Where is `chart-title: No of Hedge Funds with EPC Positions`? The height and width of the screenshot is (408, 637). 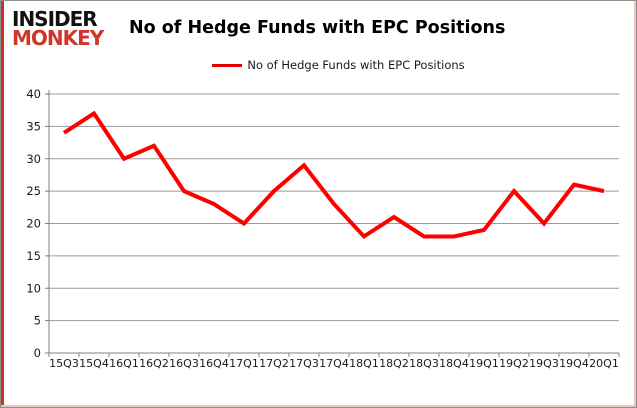 chart-title: No of Hedge Funds with EPC Positions is located at coordinates (317, 28).